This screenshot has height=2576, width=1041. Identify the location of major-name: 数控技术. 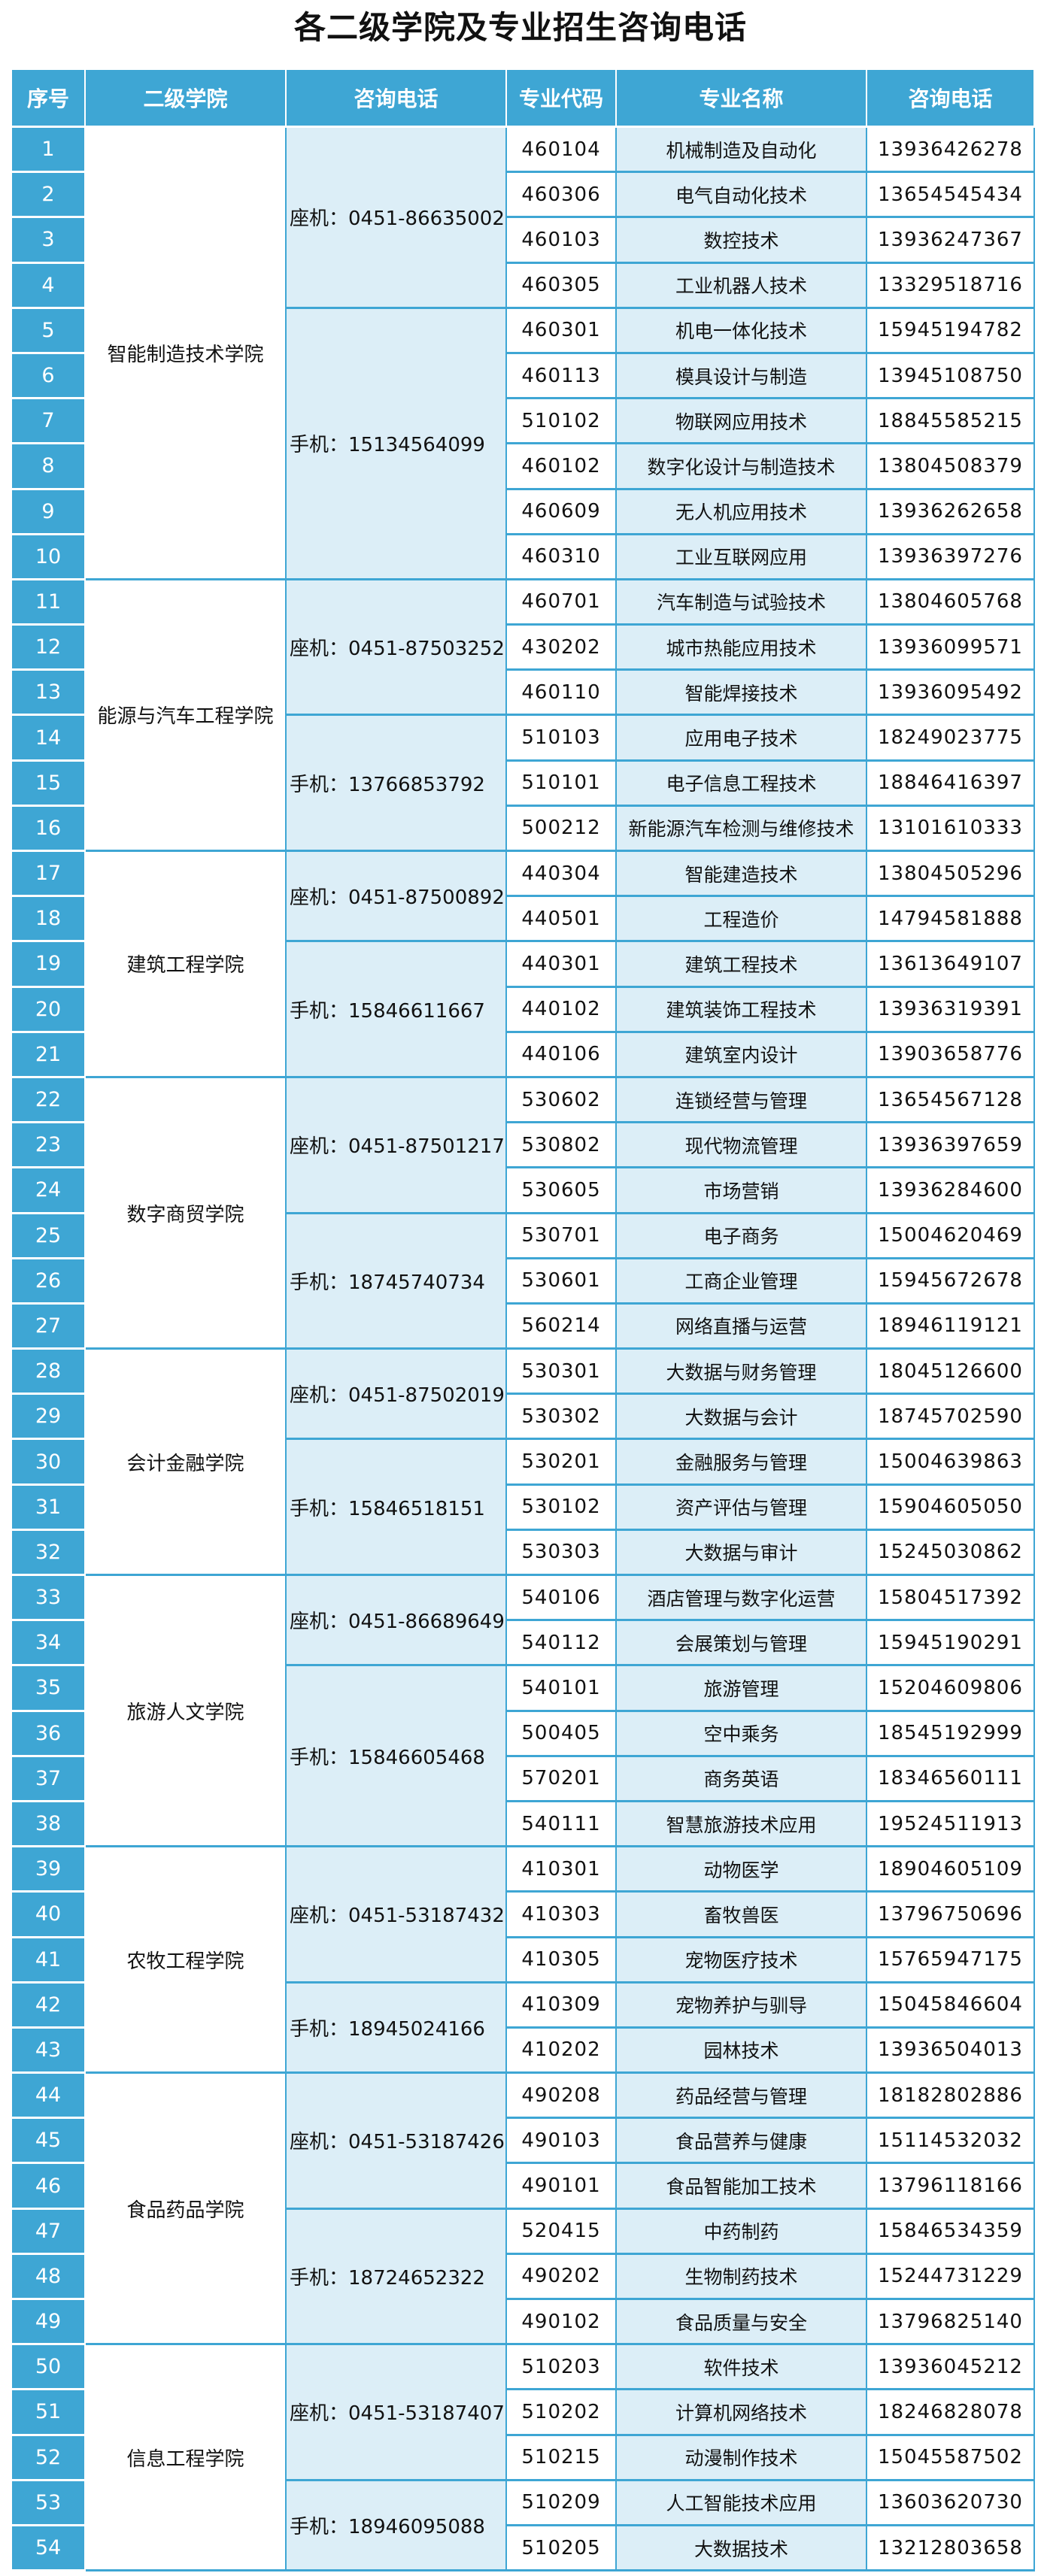
(742, 241).